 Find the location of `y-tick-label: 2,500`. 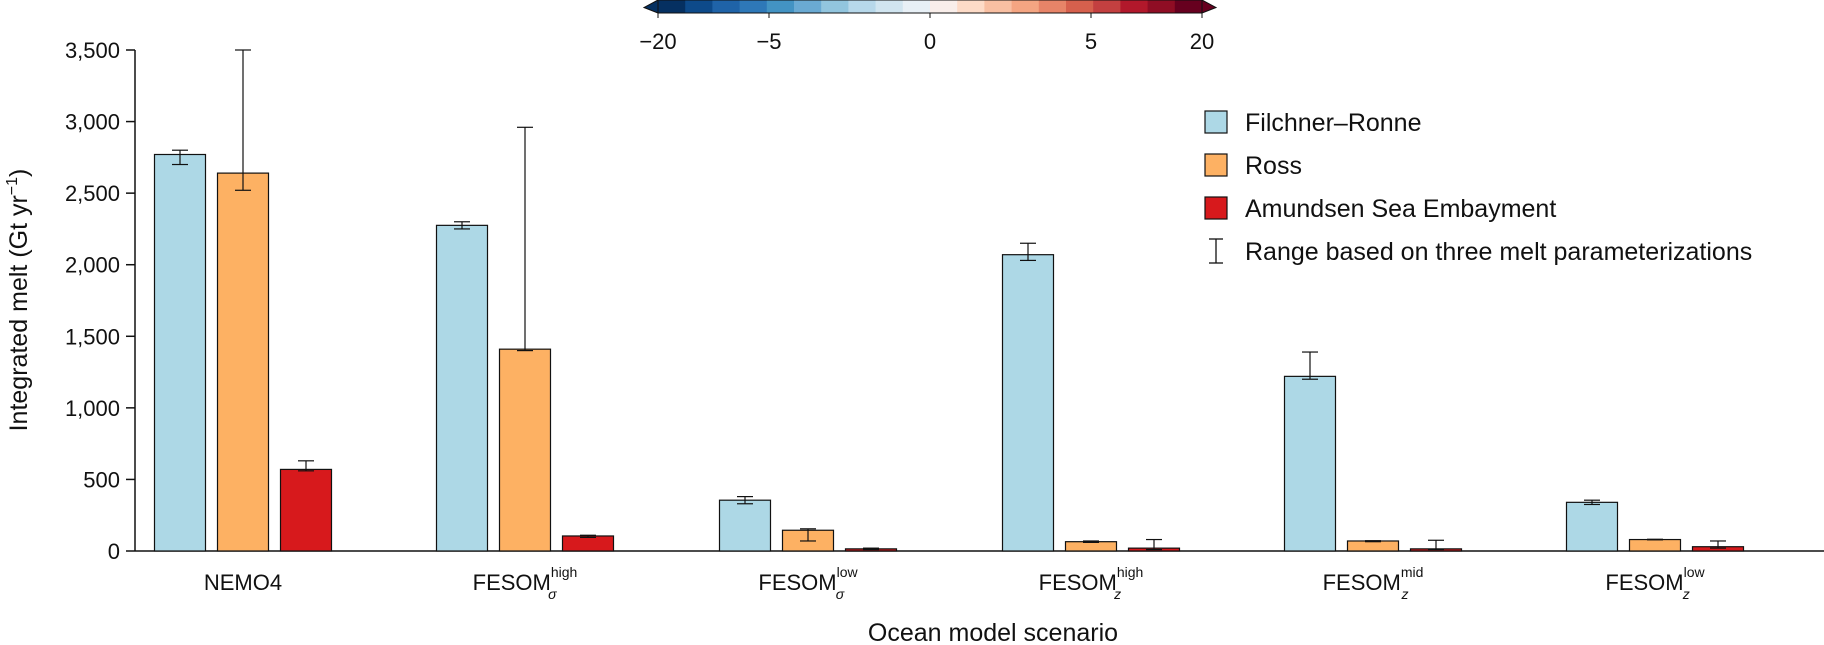

y-tick-label: 2,500 is located at coordinates (92, 193).